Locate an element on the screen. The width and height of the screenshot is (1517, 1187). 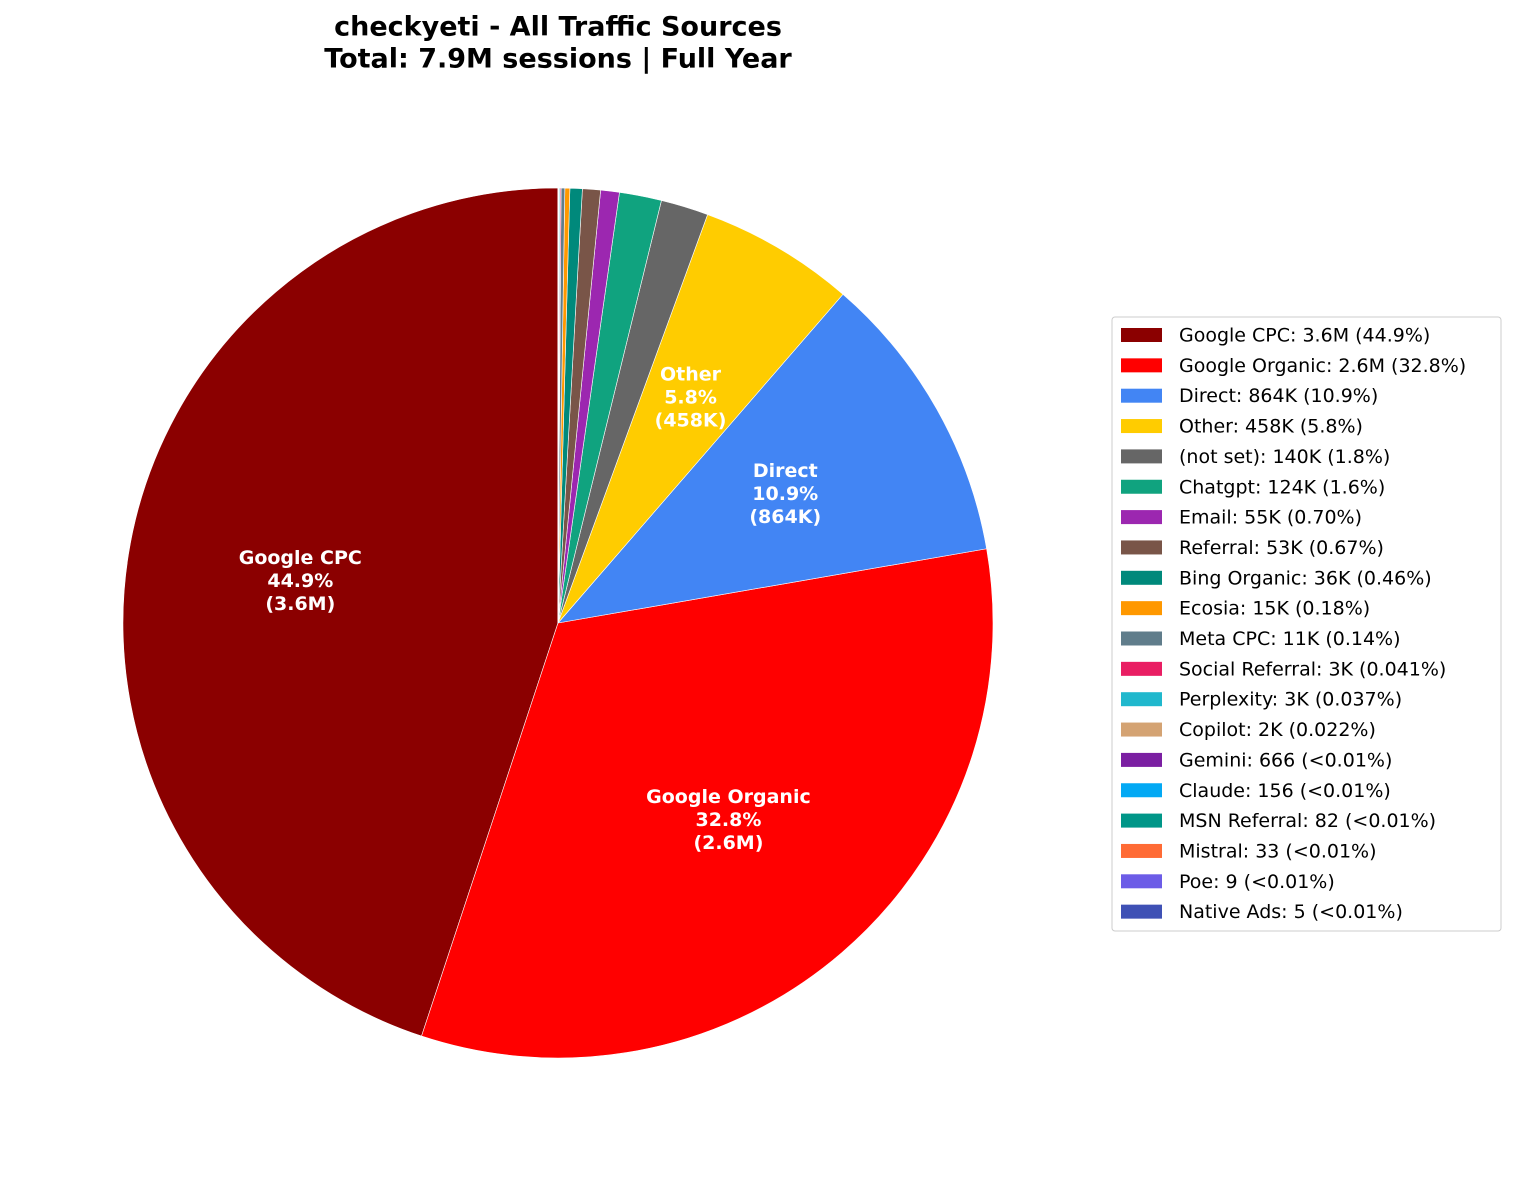
slice-label: (2.6M) is located at coordinates (728, 843).